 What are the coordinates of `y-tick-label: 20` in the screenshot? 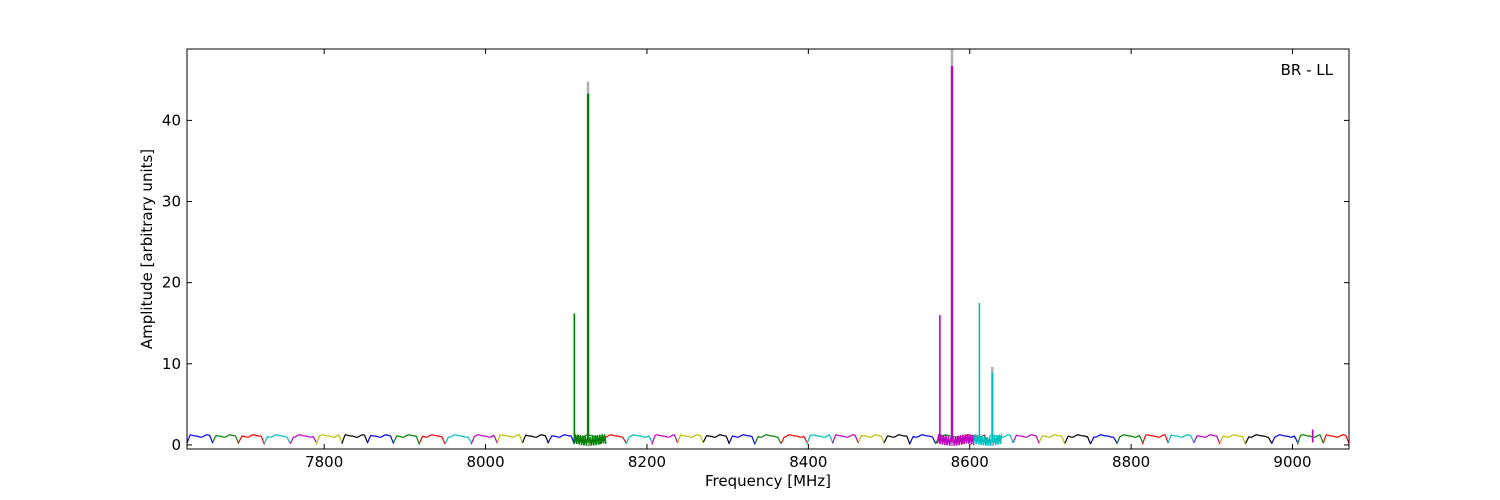 It's located at (171, 283).